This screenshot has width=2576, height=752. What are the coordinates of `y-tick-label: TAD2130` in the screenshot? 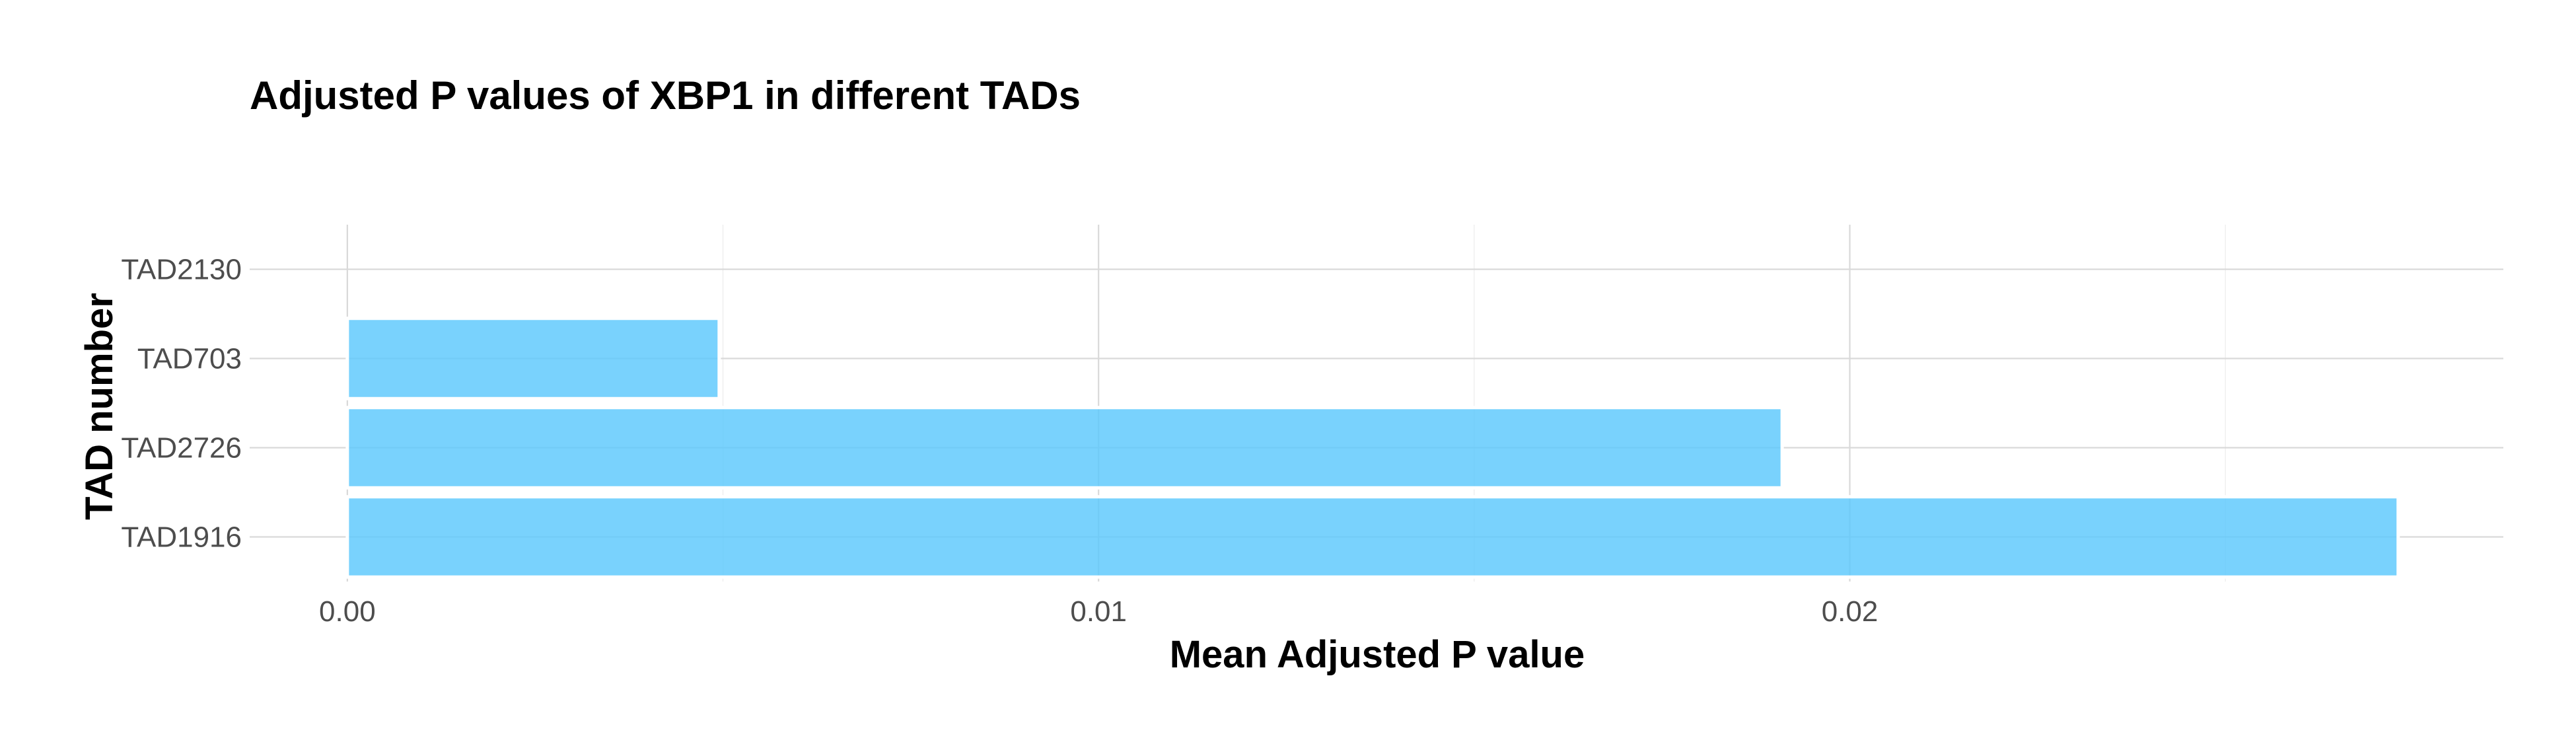 It's located at (182, 270).